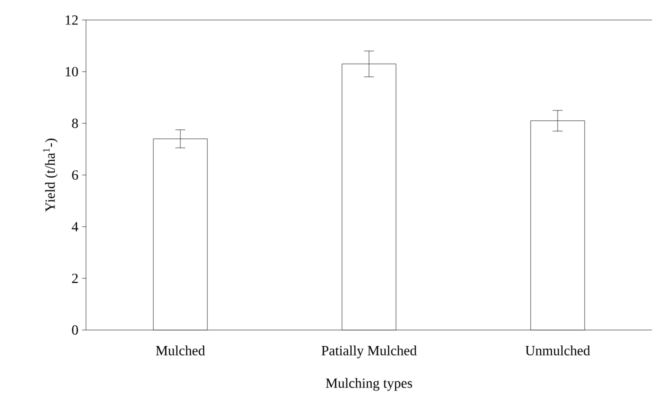  I want to click on y-tick-label: 12, so click(72, 20).